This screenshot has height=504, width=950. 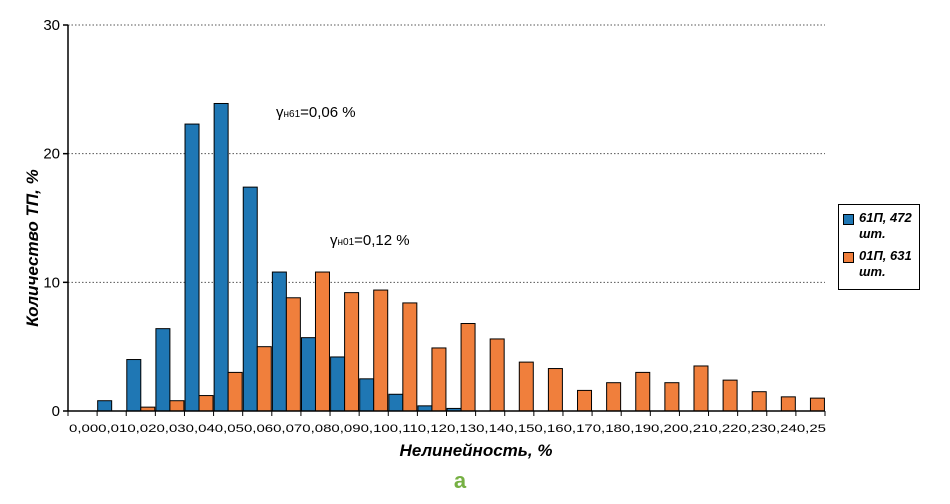 I want to click on bar-01p-0,23, so click(x=759, y=401).